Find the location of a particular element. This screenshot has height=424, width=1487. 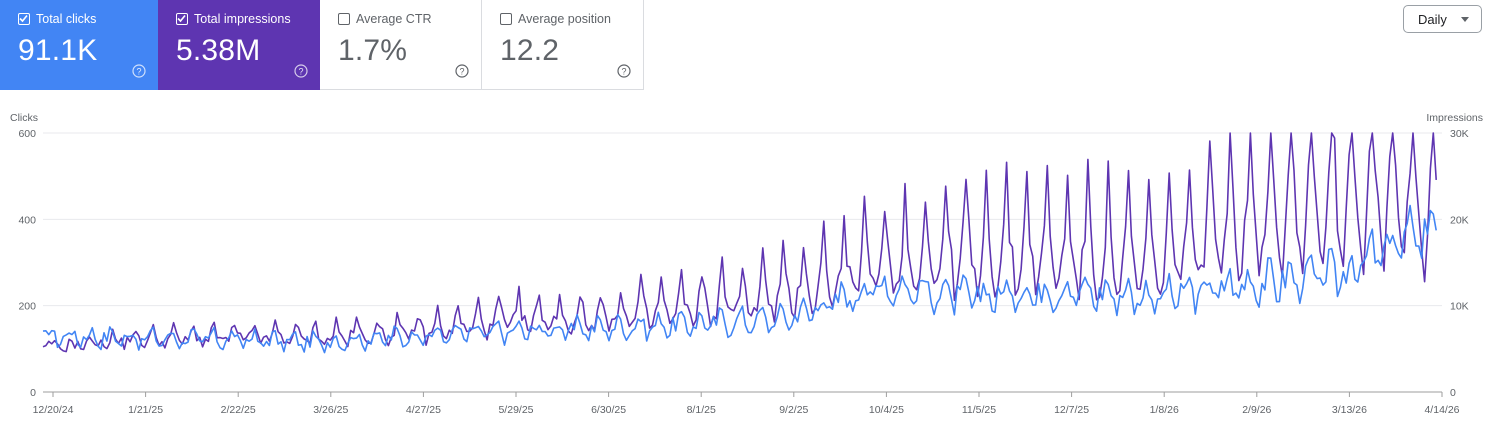

x-tick-label: 12/20/24 is located at coordinates (53, 410).